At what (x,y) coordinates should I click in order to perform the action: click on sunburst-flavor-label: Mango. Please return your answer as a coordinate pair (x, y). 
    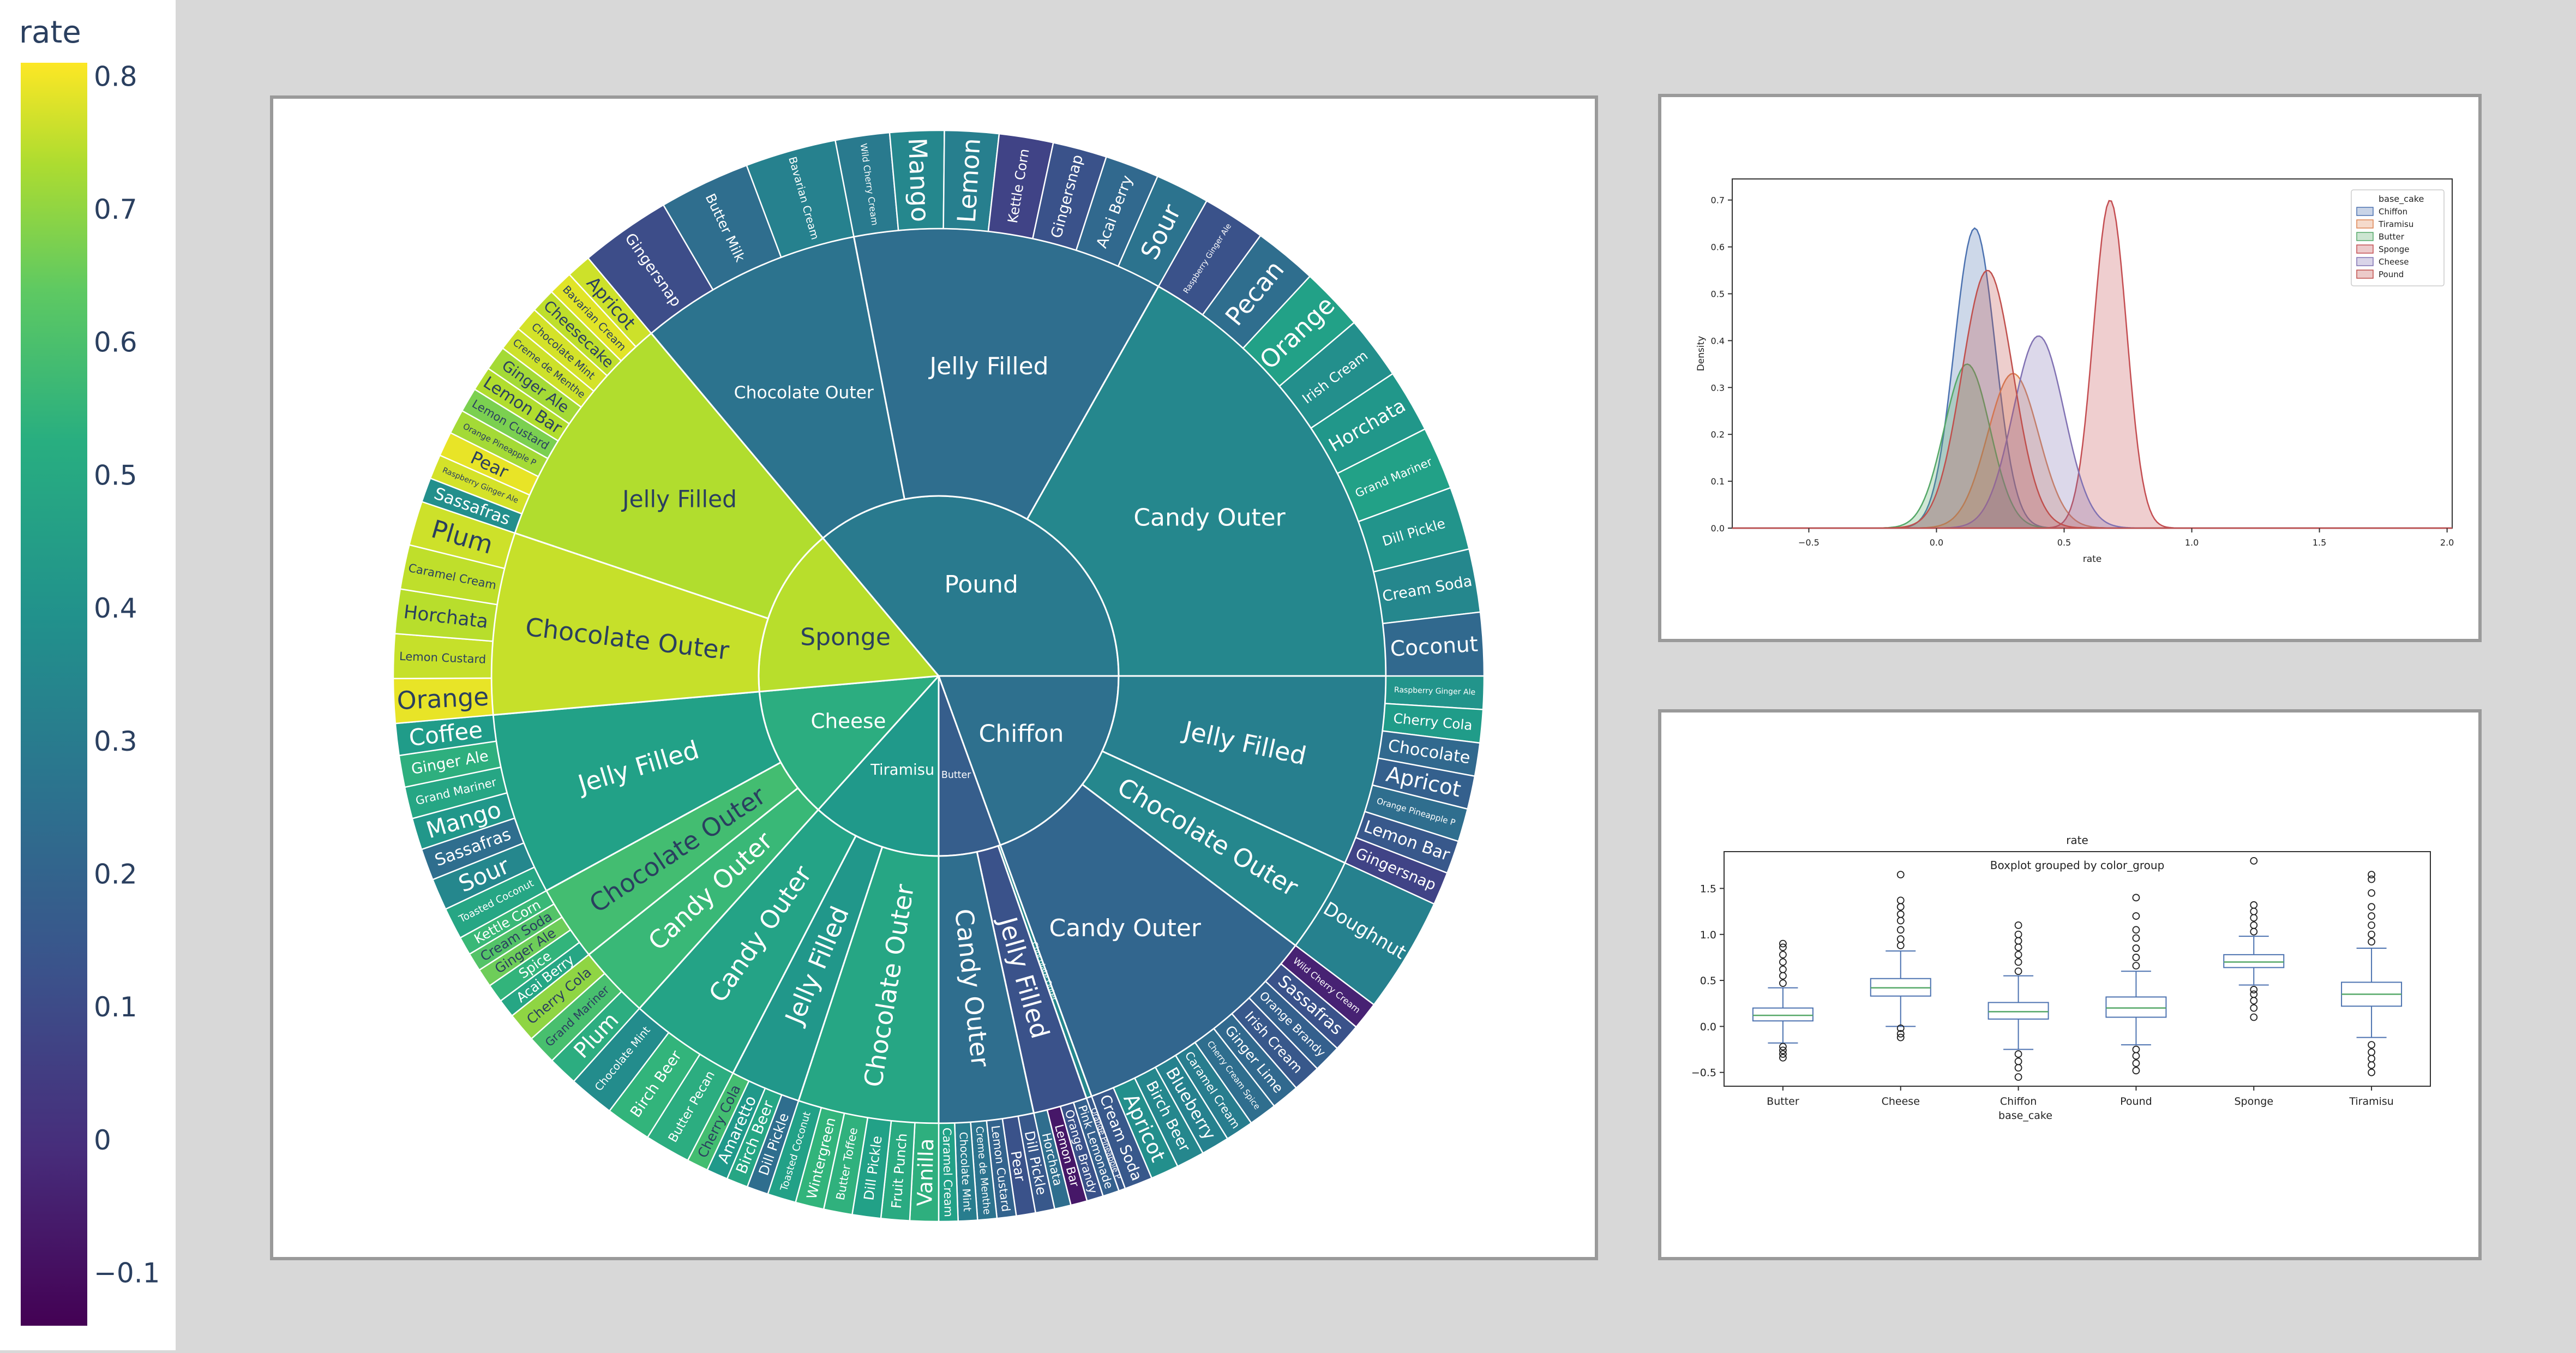
    Looking at the image, I should click on (919, 179).